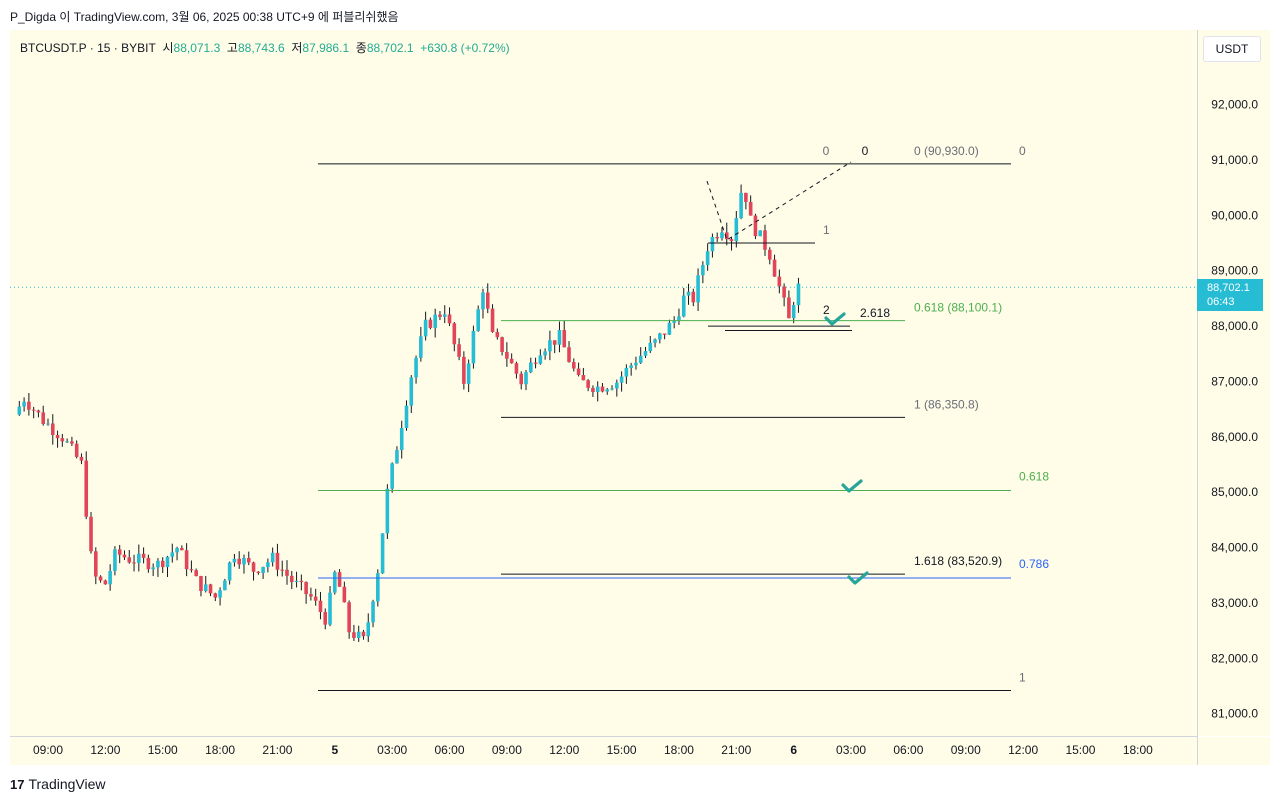 Image resolution: width=1280 pixels, height=803 pixels. Describe the element at coordinates (946, 404) in the screenshot. I see `fib-label: 1 (86,350.8)` at that location.